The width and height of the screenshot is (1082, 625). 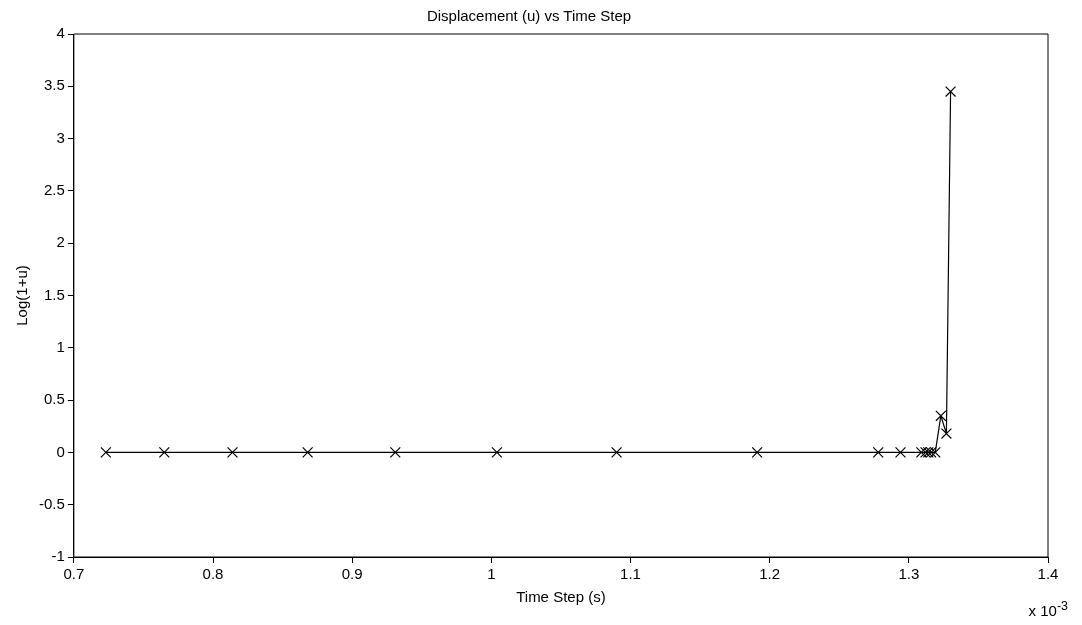 I want to click on y-tick-label: 2.5, so click(x=54, y=190).